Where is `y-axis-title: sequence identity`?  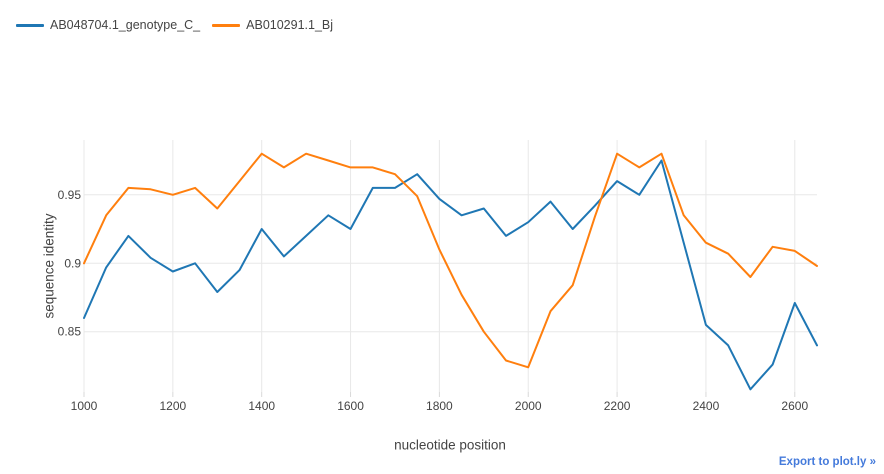
y-axis-title: sequence identity is located at coordinates (49, 266).